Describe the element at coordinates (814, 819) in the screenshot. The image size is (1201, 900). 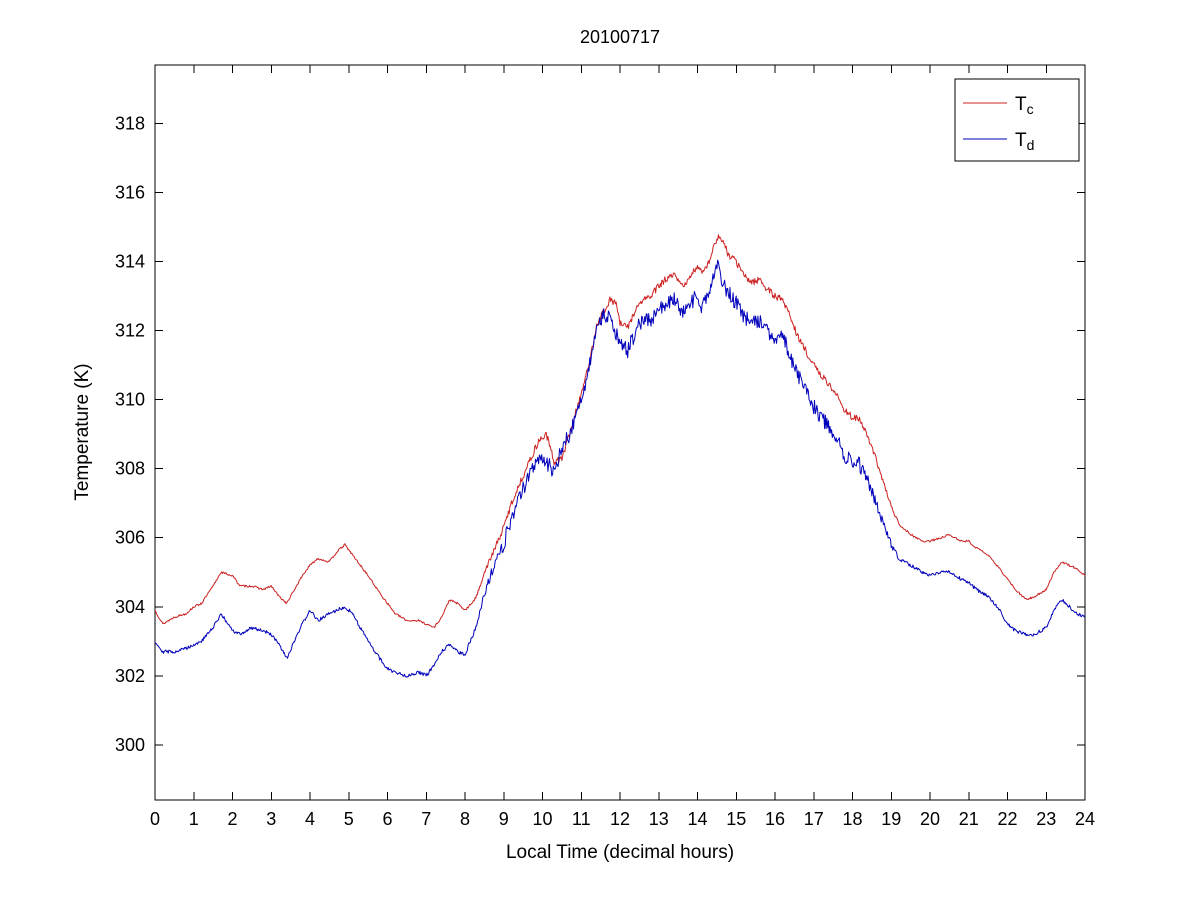
I see `x-tick-label: 17` at that location.